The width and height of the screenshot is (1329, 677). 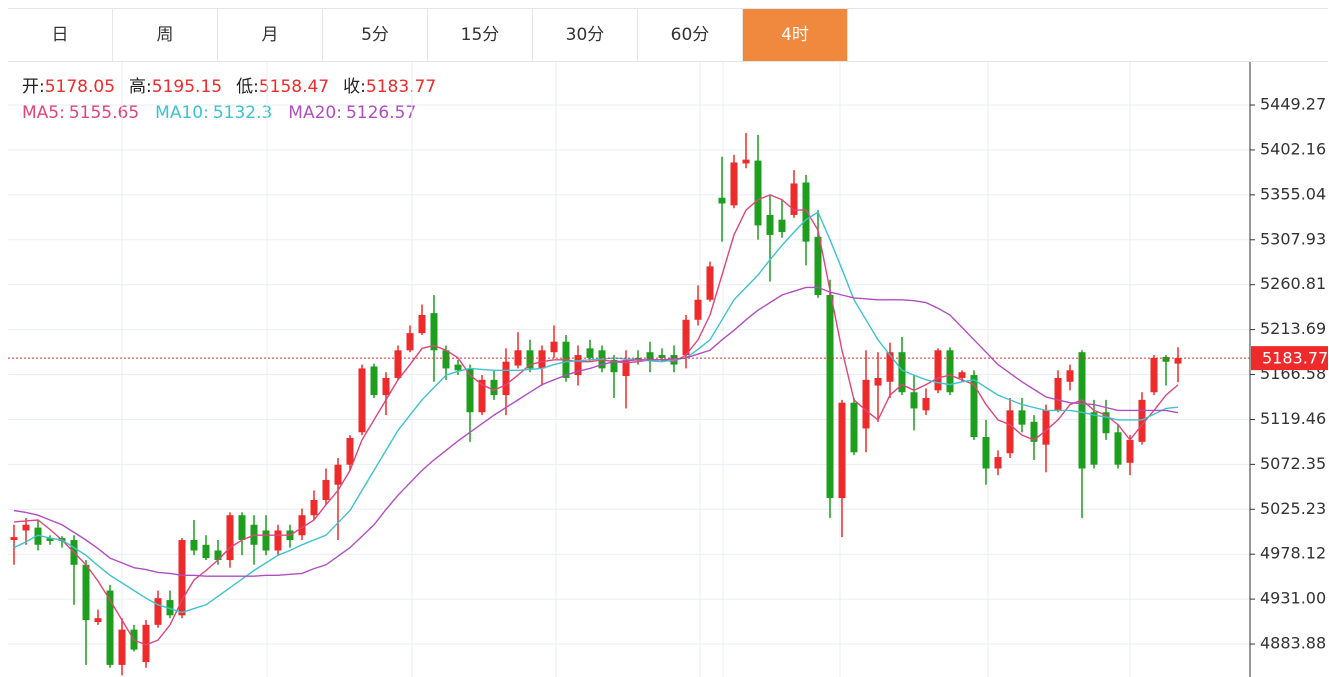 What do you see at coordinates (182, 113) in the screenshot?
I see `legend-label: MA10:` at bounding box center [182, 113].